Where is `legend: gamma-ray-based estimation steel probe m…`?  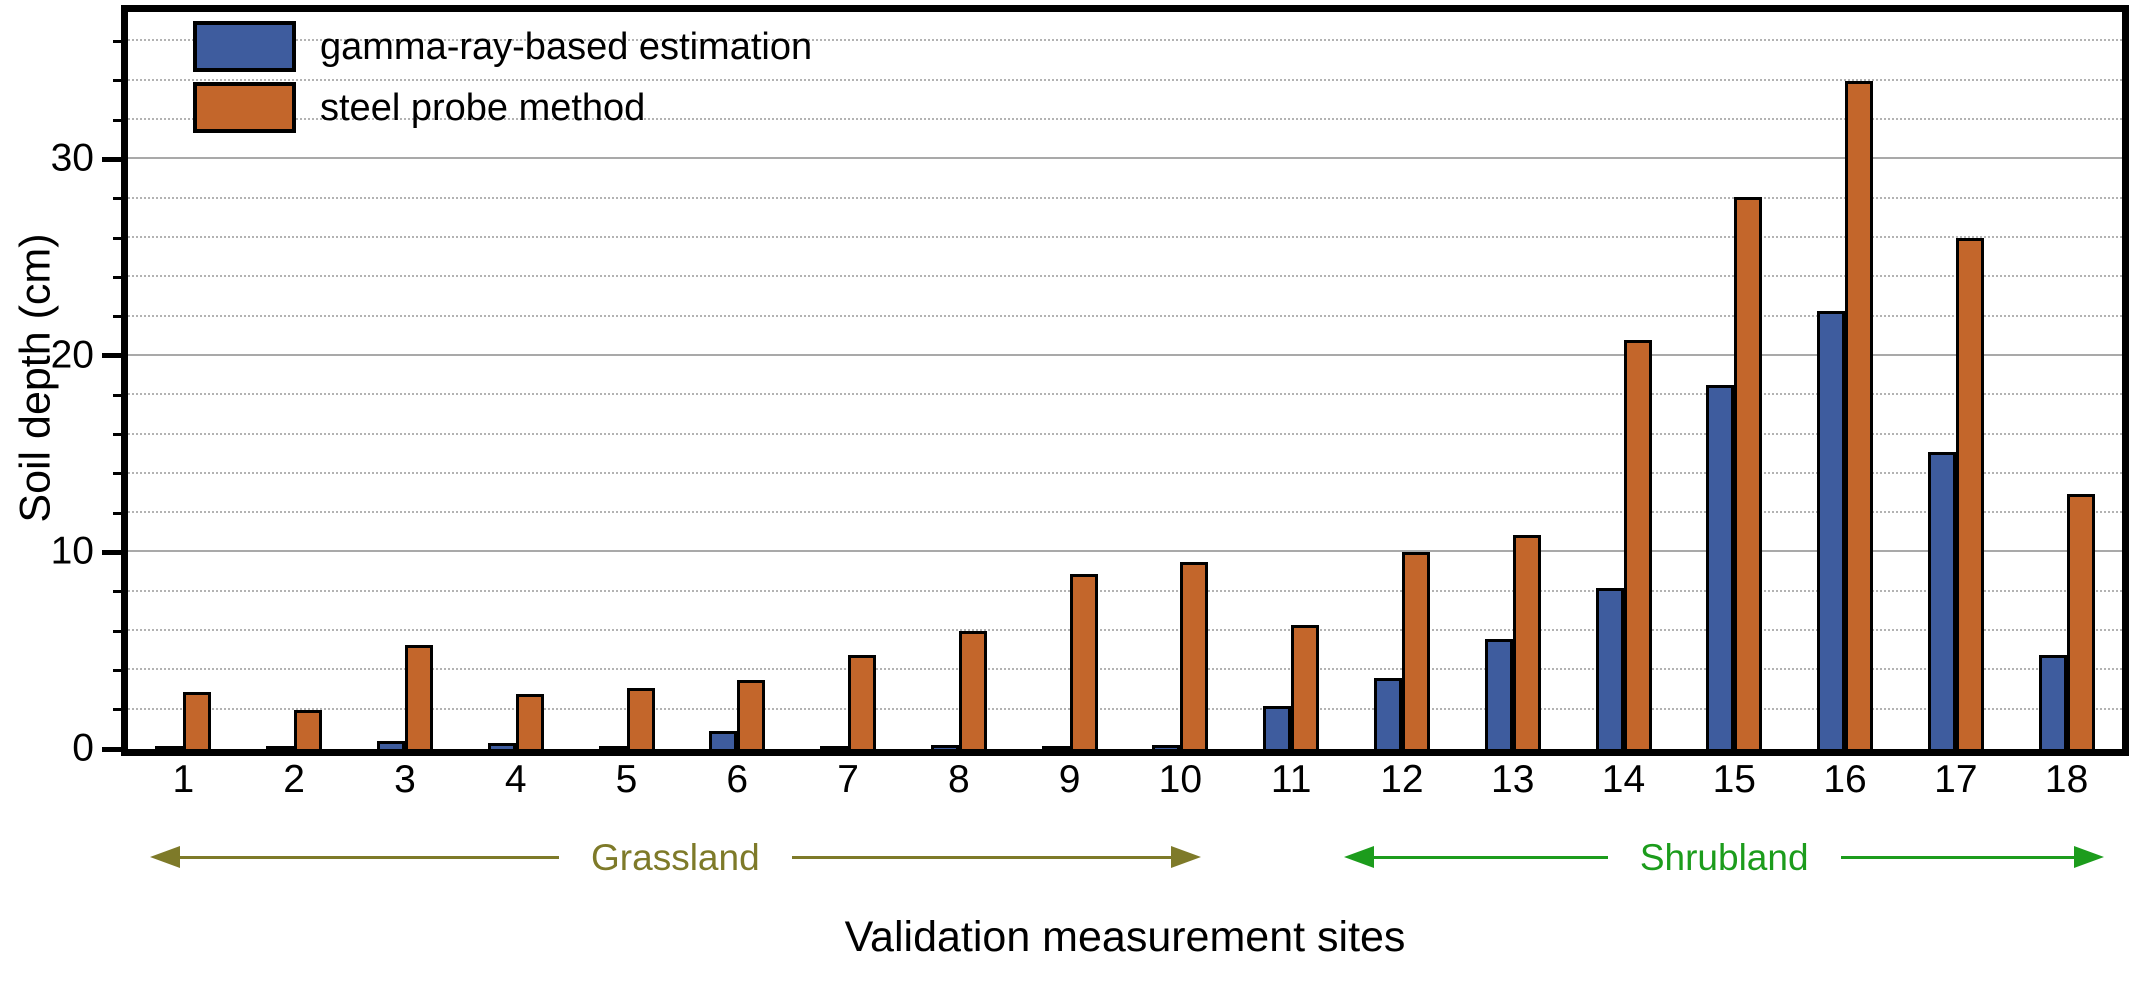 legend: gamma-ray-based estimation steel probe m… is located at coordinates (502, 82).